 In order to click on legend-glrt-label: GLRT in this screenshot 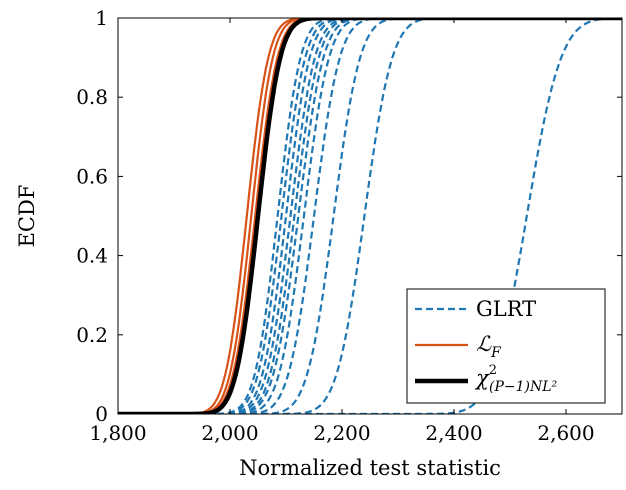, I will do `click(506, 309)`.